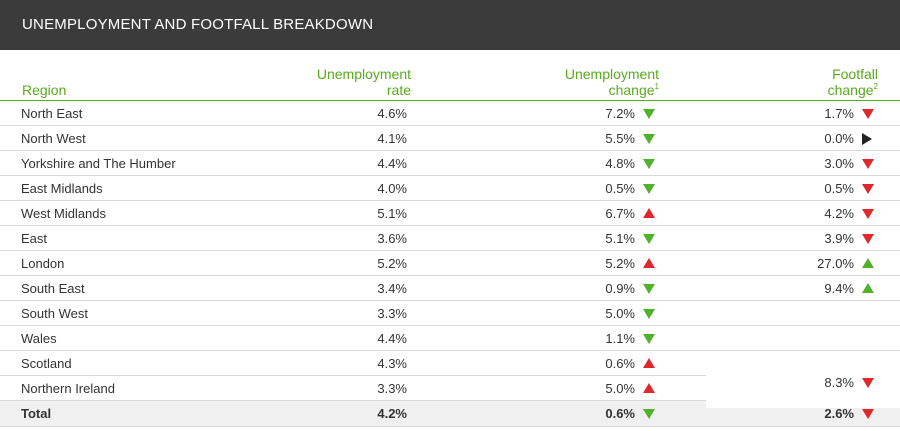  I want to click on table-row: East 3.6% 5.1% 3.9%, so click(450, 238).